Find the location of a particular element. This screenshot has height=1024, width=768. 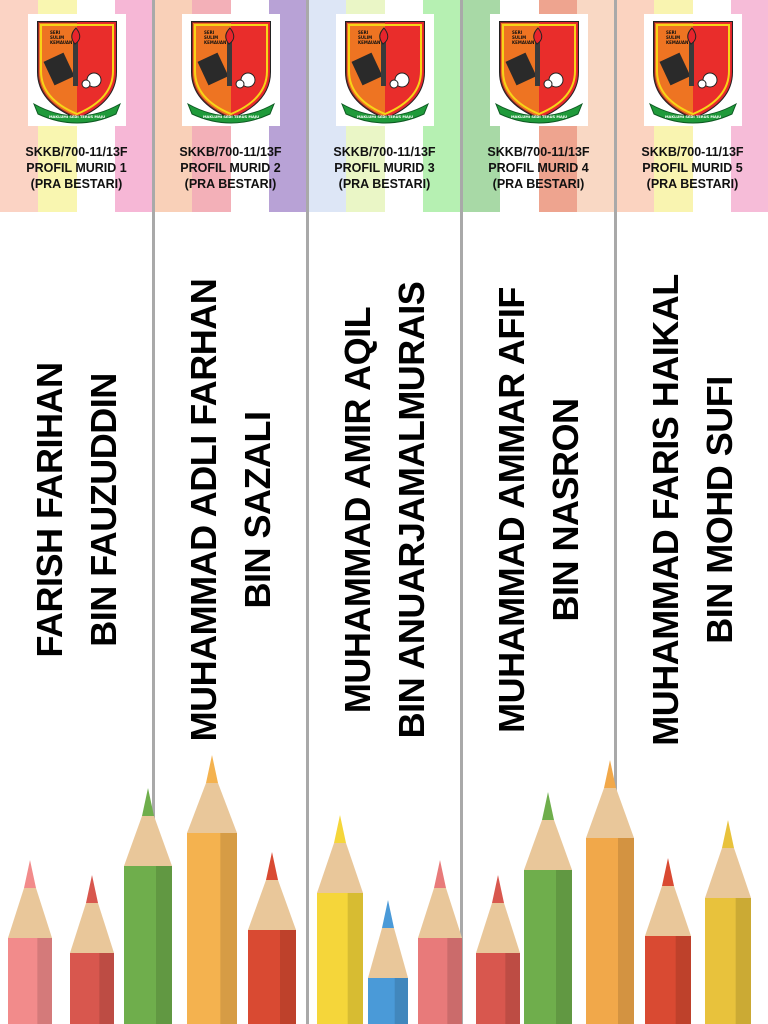

student-name-line-2: BIN SAZALI is located at coordinates (257, 510).